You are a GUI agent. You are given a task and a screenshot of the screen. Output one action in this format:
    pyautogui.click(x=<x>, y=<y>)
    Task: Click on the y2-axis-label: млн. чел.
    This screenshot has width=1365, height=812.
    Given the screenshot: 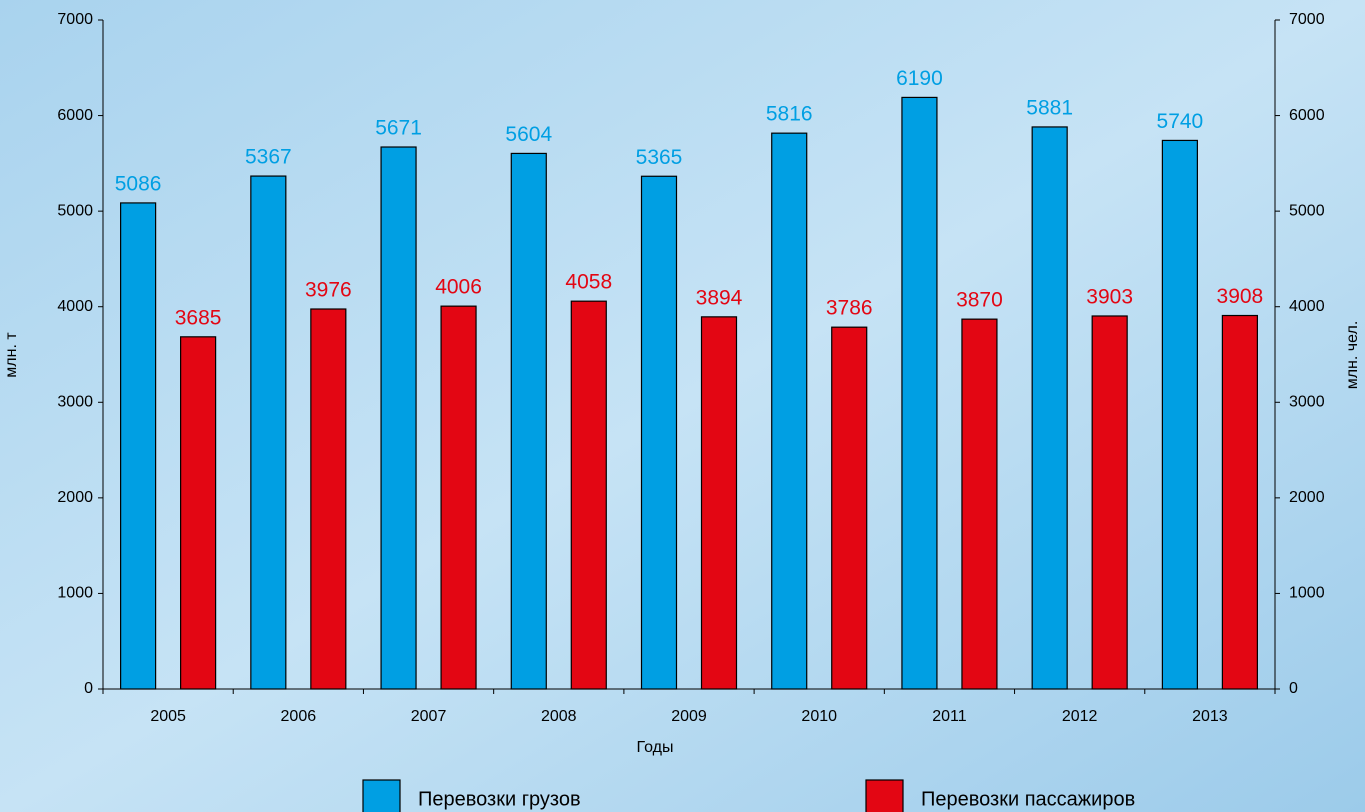 What is the action you would take?
    pyautogui.click(x=1352, y=355)
    